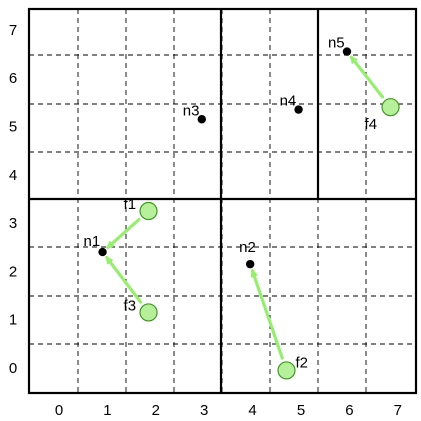 This screenshot has width=421, height=421. Describe the element at coordinates (247, 247) in the screenshot. I see `node-label-n2: n2` at that location.